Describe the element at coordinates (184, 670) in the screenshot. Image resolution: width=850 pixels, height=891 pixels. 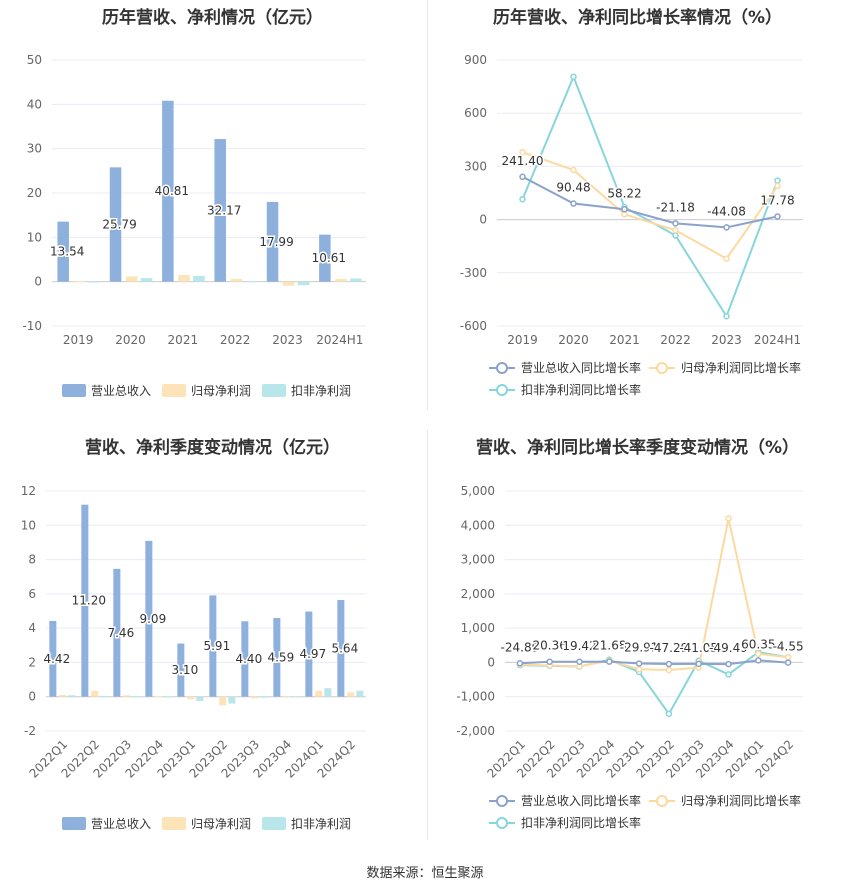
I see `data-label: 3.10` at that location.